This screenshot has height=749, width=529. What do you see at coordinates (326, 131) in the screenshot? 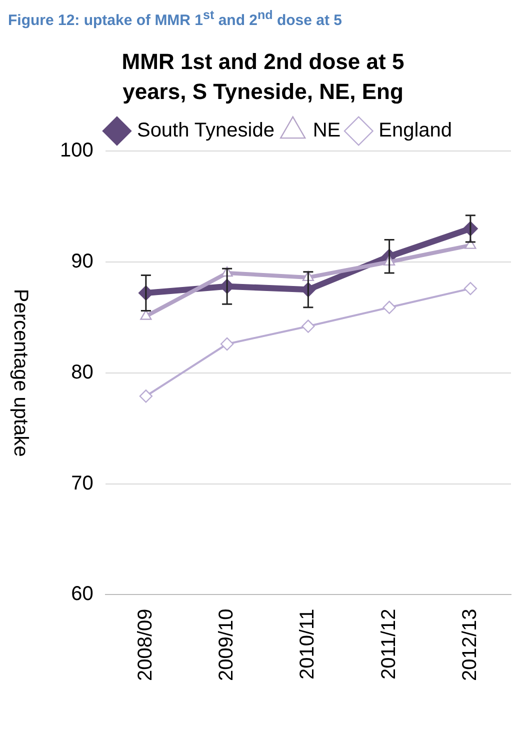
I see `legend-label: NE` at bounding box center [326, 131].